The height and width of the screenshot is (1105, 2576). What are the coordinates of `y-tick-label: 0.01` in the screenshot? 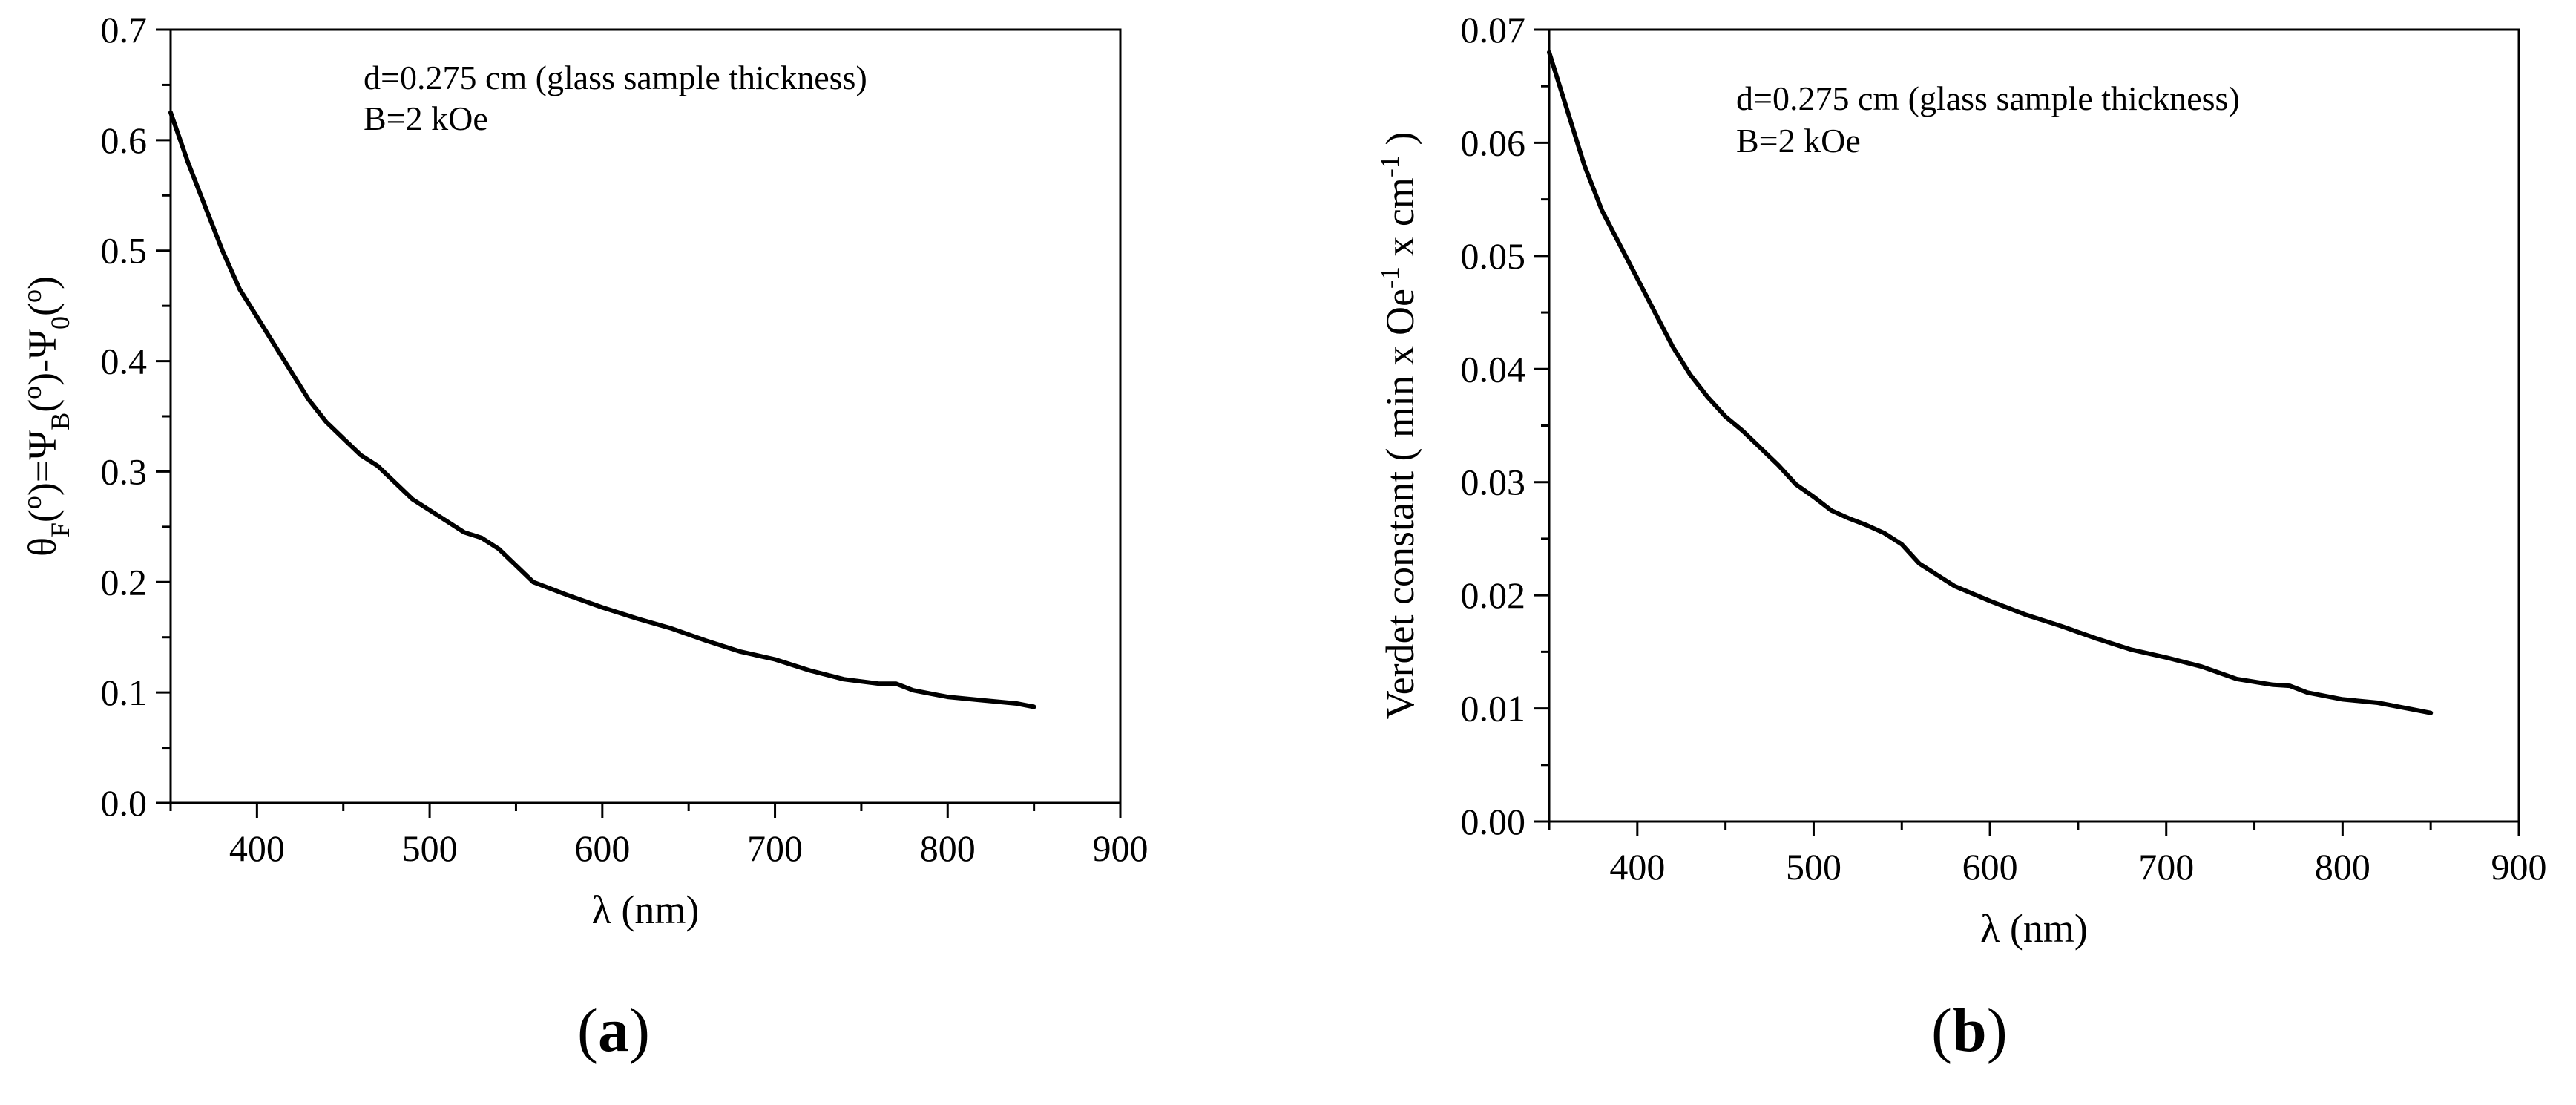 It's located at (1493, 708).